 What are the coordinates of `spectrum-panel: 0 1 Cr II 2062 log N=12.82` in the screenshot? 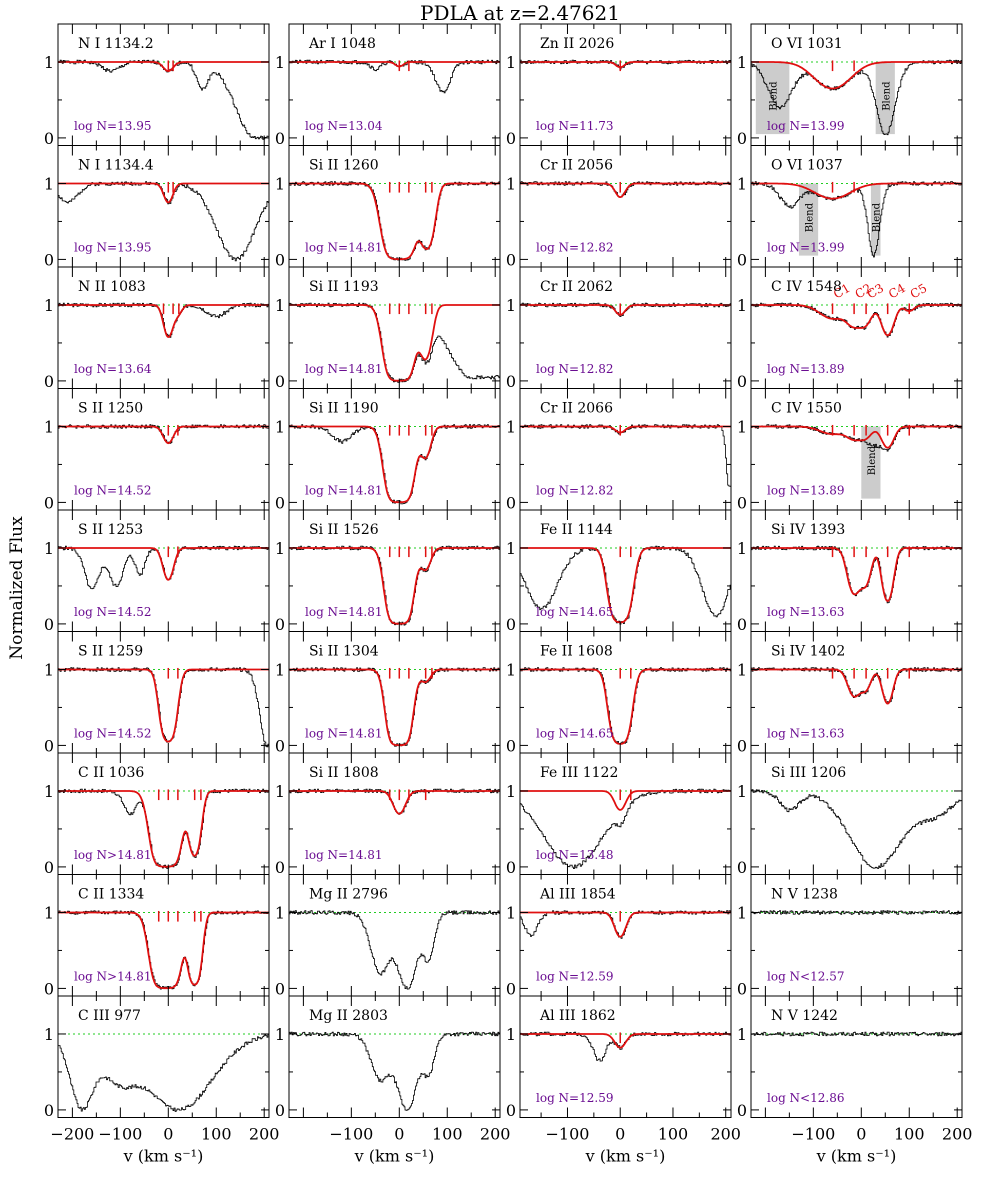 It's located at (619, 328).